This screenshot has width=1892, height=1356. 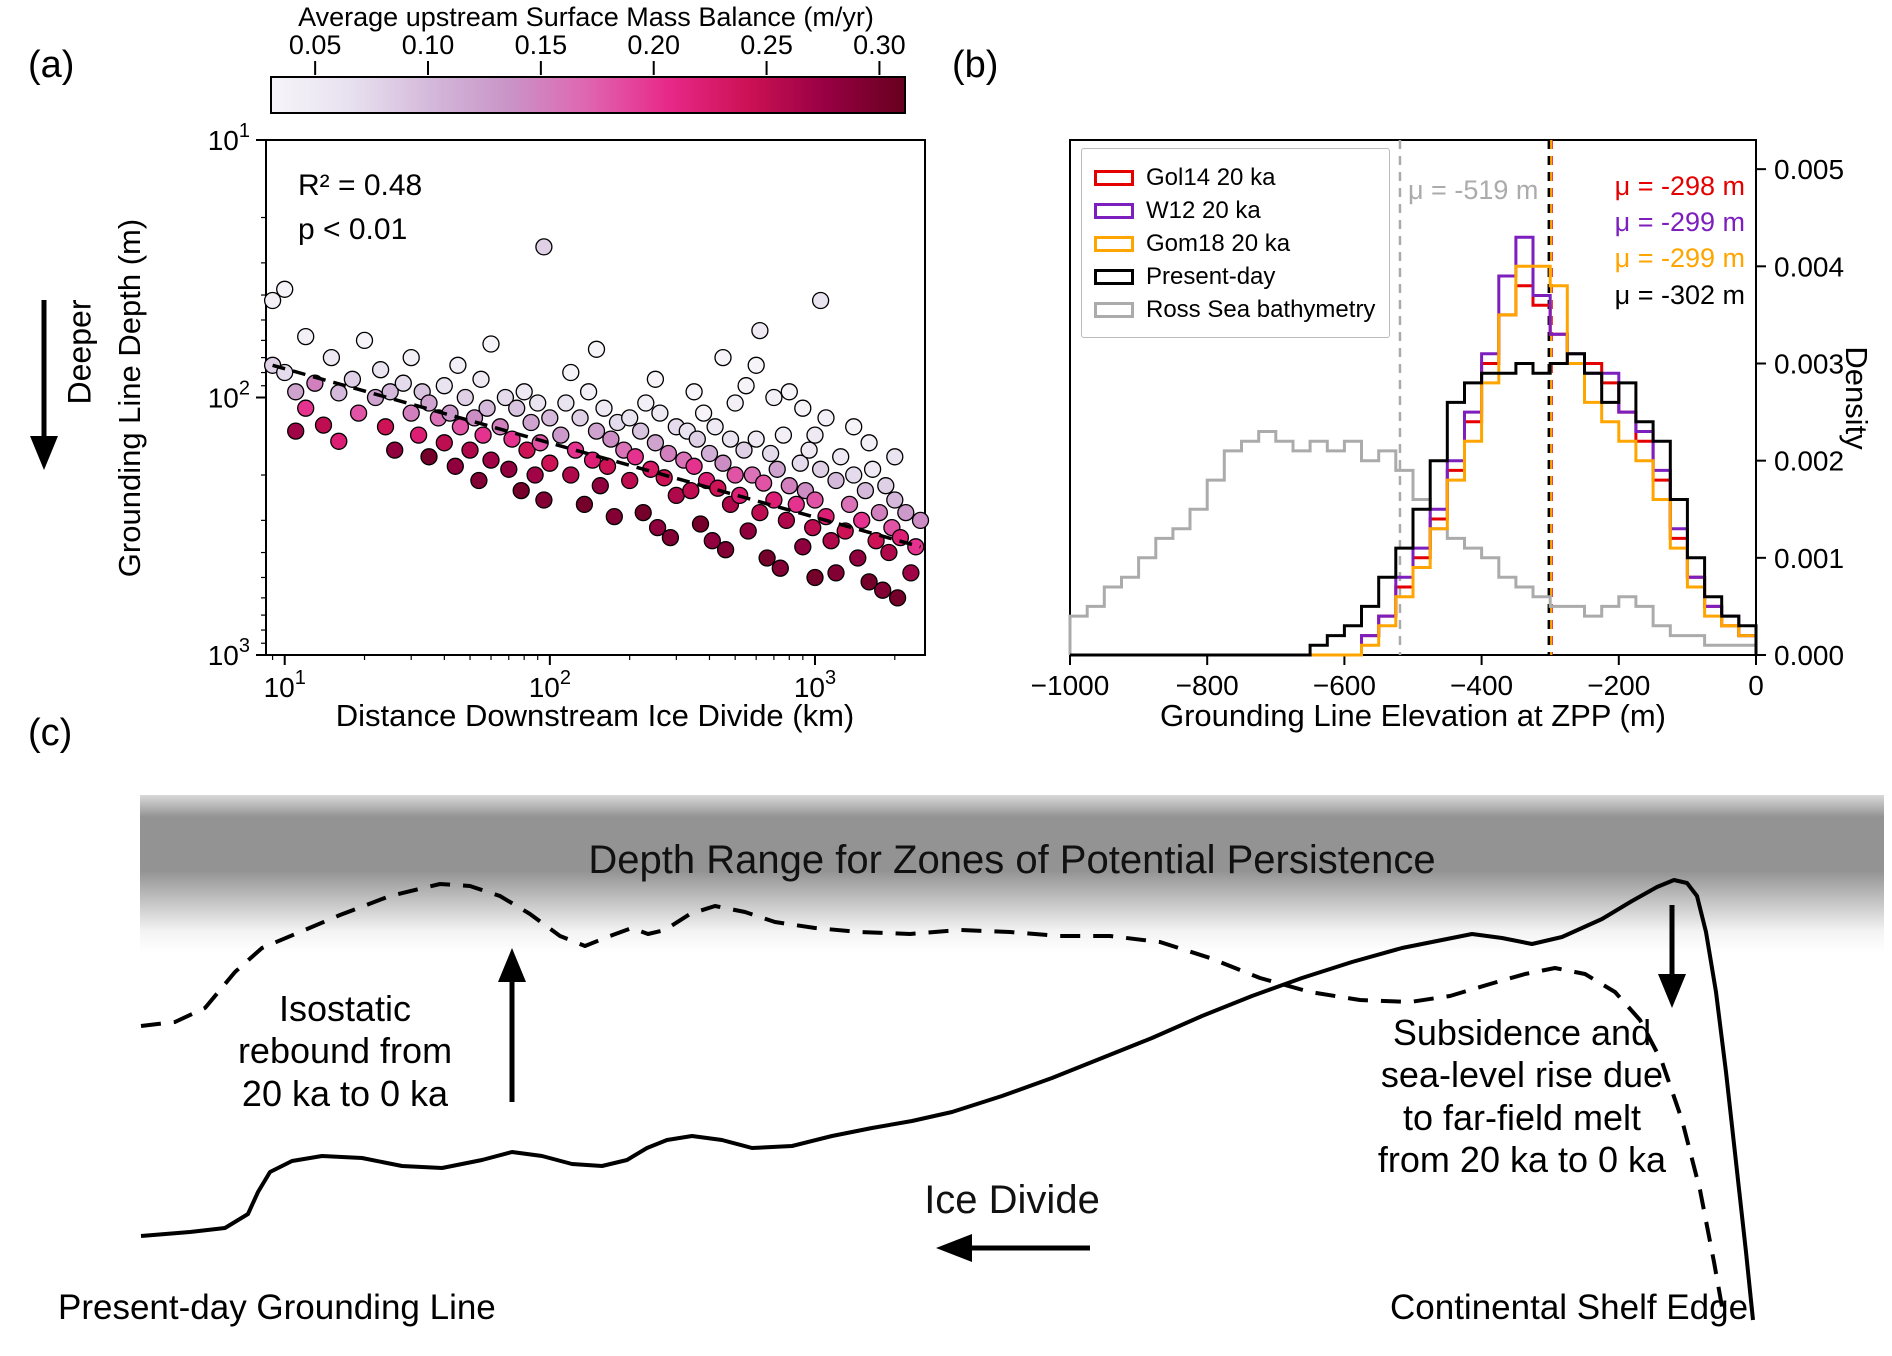 What do you see at coordinates (229, 396) in the screenshot?
I see `y-tick-label: 10²` at bounding box center [229, 396].